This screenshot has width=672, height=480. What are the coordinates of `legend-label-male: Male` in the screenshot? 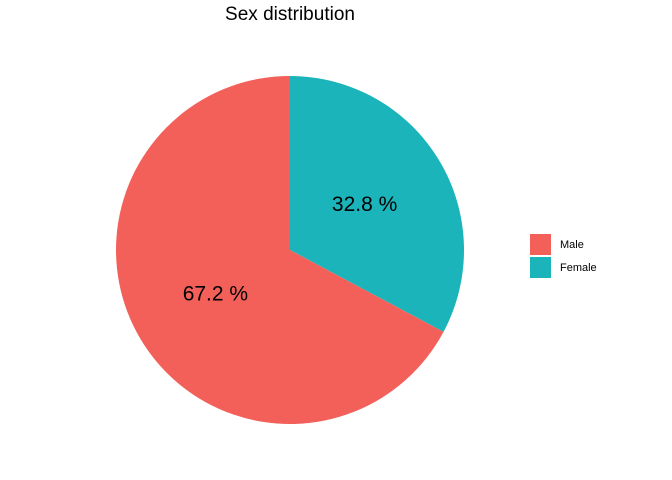 It's located at (572, 244).